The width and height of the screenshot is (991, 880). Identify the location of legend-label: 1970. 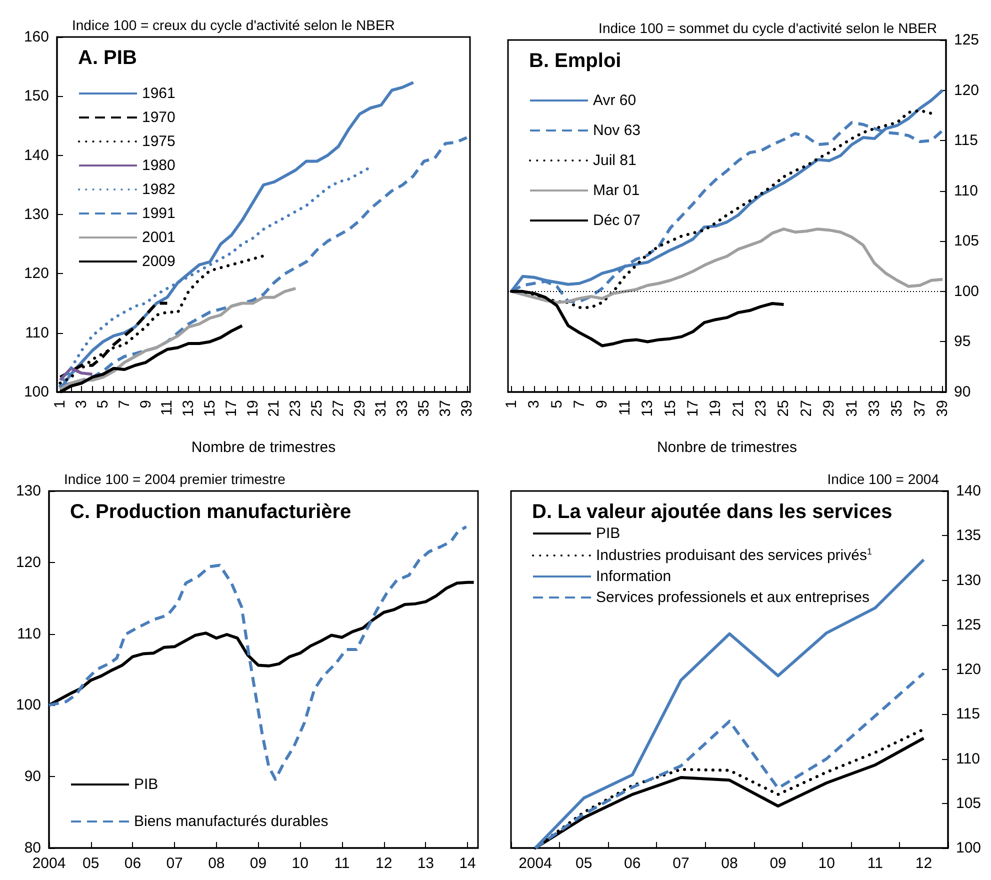
(159, 117).